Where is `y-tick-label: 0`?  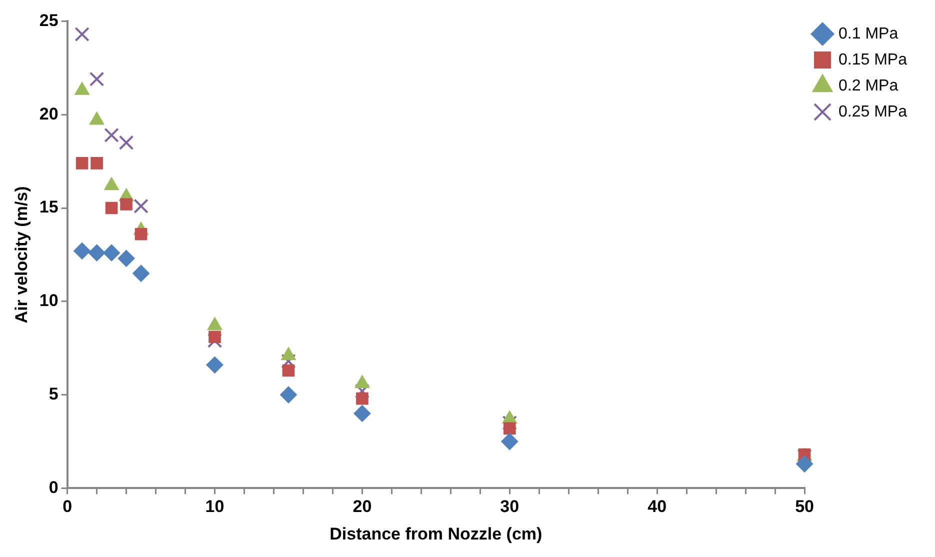
y-tick-label: 0 is located at coordinates (53, 487).